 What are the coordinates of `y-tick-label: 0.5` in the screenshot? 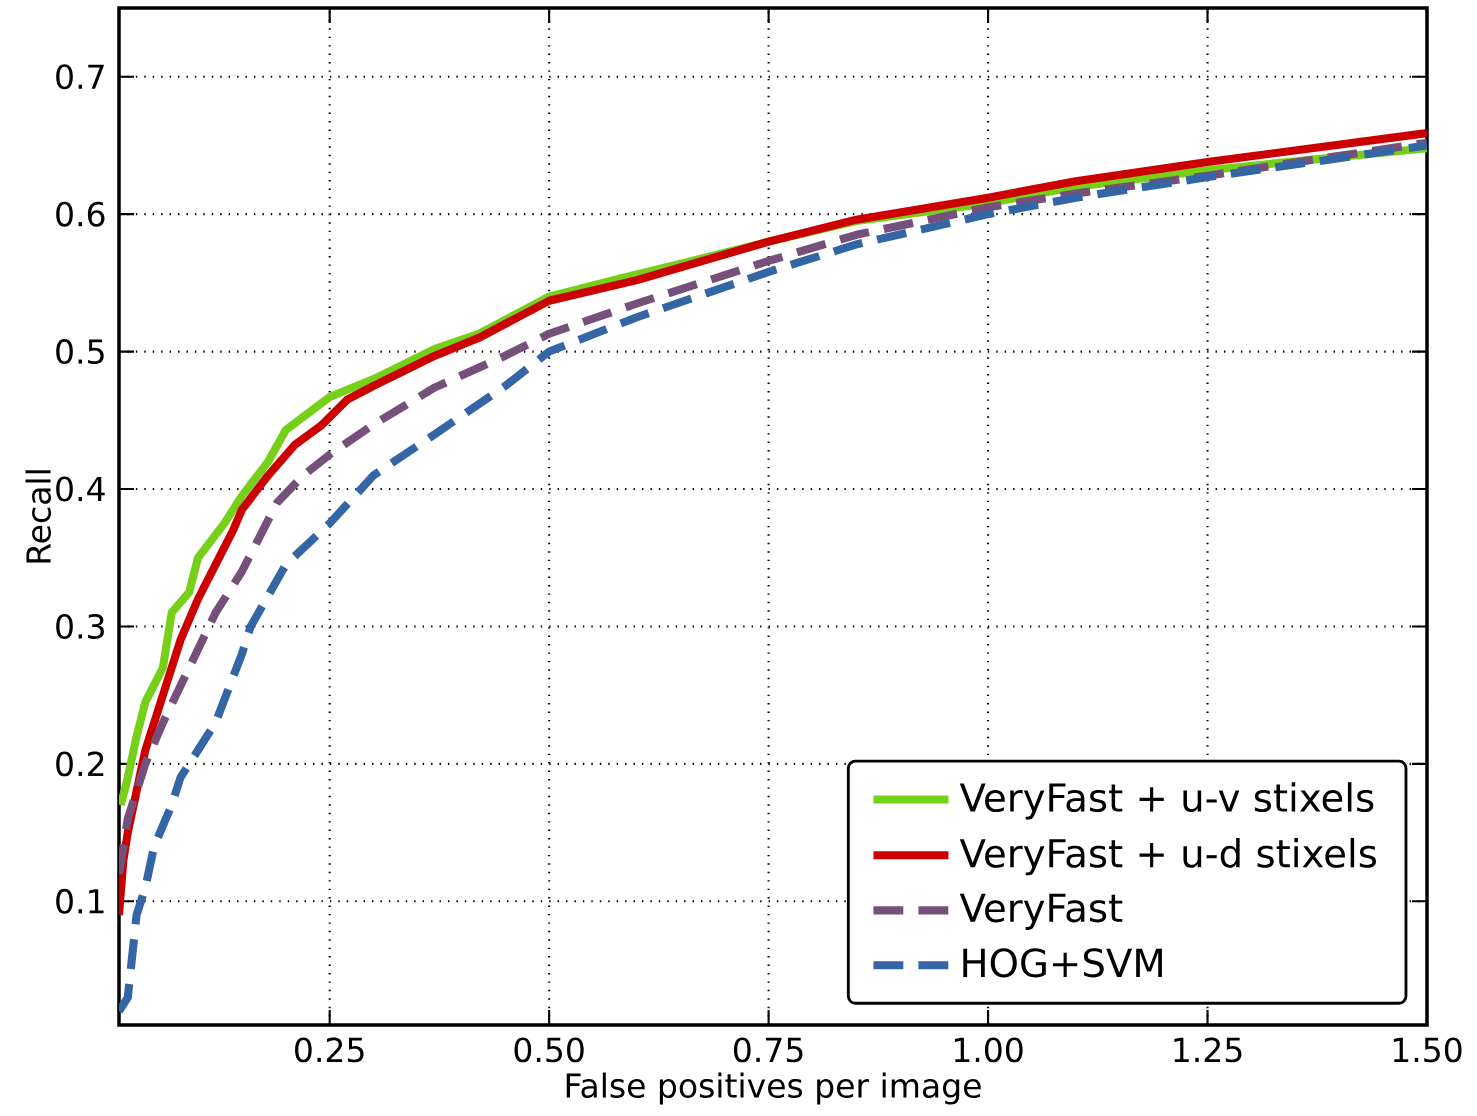 It's located at (80, 352).